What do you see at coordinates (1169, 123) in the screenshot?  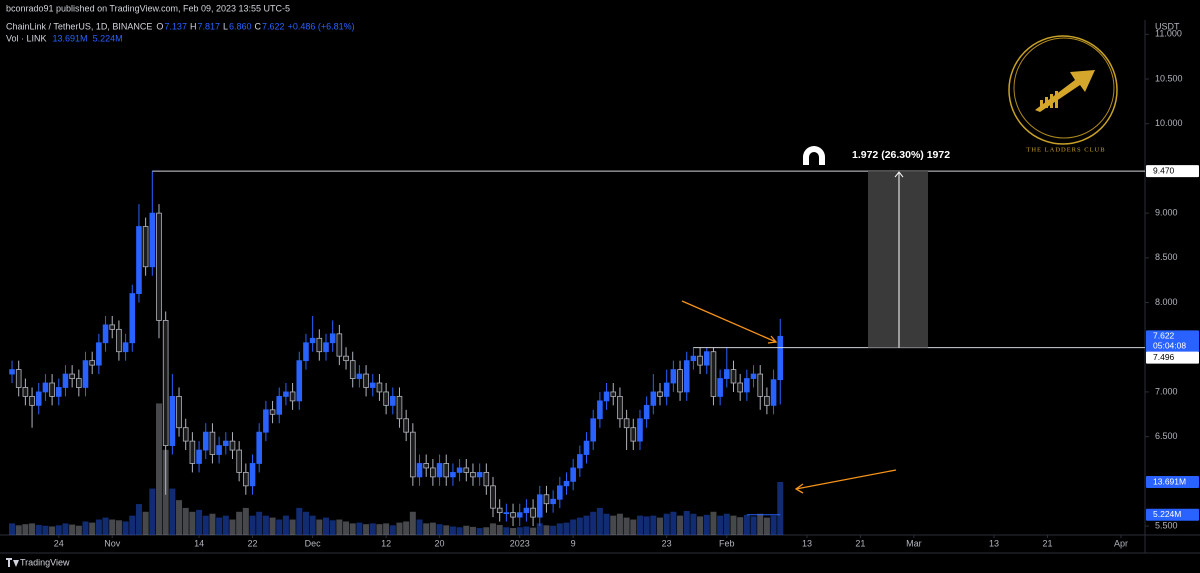 I see `y-tick-label: 10.000` at bounding box center [1169, 123].